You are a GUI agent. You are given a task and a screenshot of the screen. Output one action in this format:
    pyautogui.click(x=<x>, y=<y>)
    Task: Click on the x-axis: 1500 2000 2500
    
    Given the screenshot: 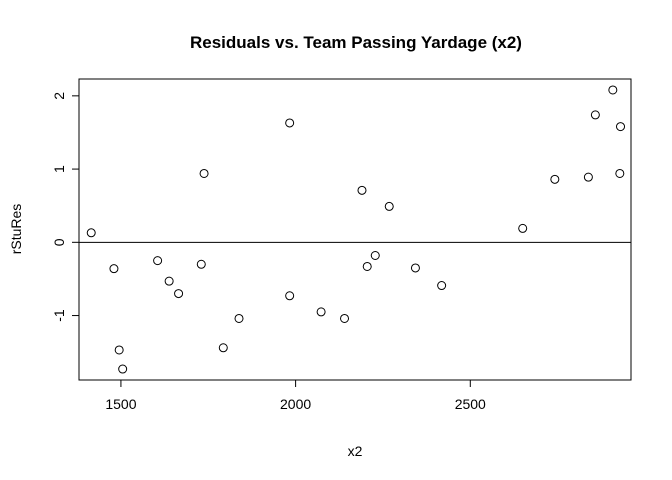 What is the action you would take?
    pyautogui.click(x=295, y=396)
    